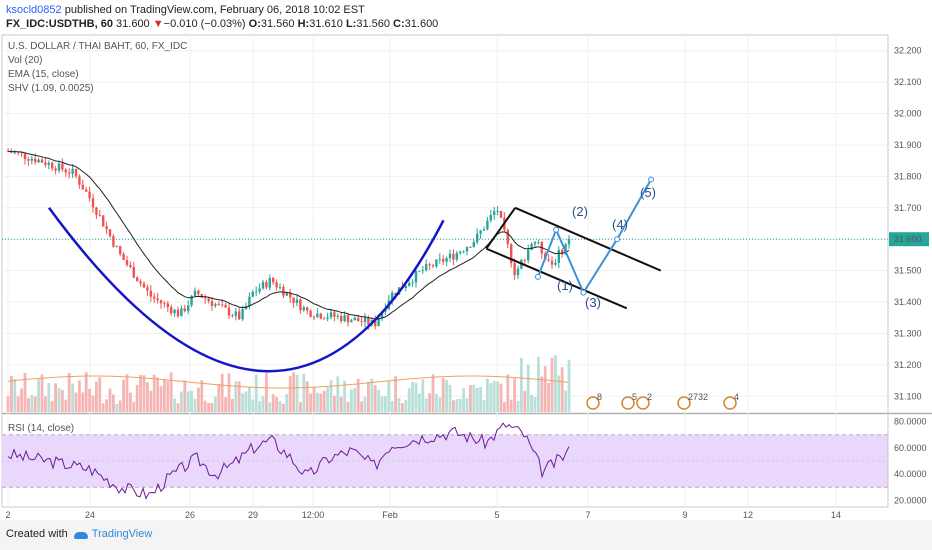 This screenshot has height=550, width=932. I want to click on event-count: 2732, so click(698, 397).